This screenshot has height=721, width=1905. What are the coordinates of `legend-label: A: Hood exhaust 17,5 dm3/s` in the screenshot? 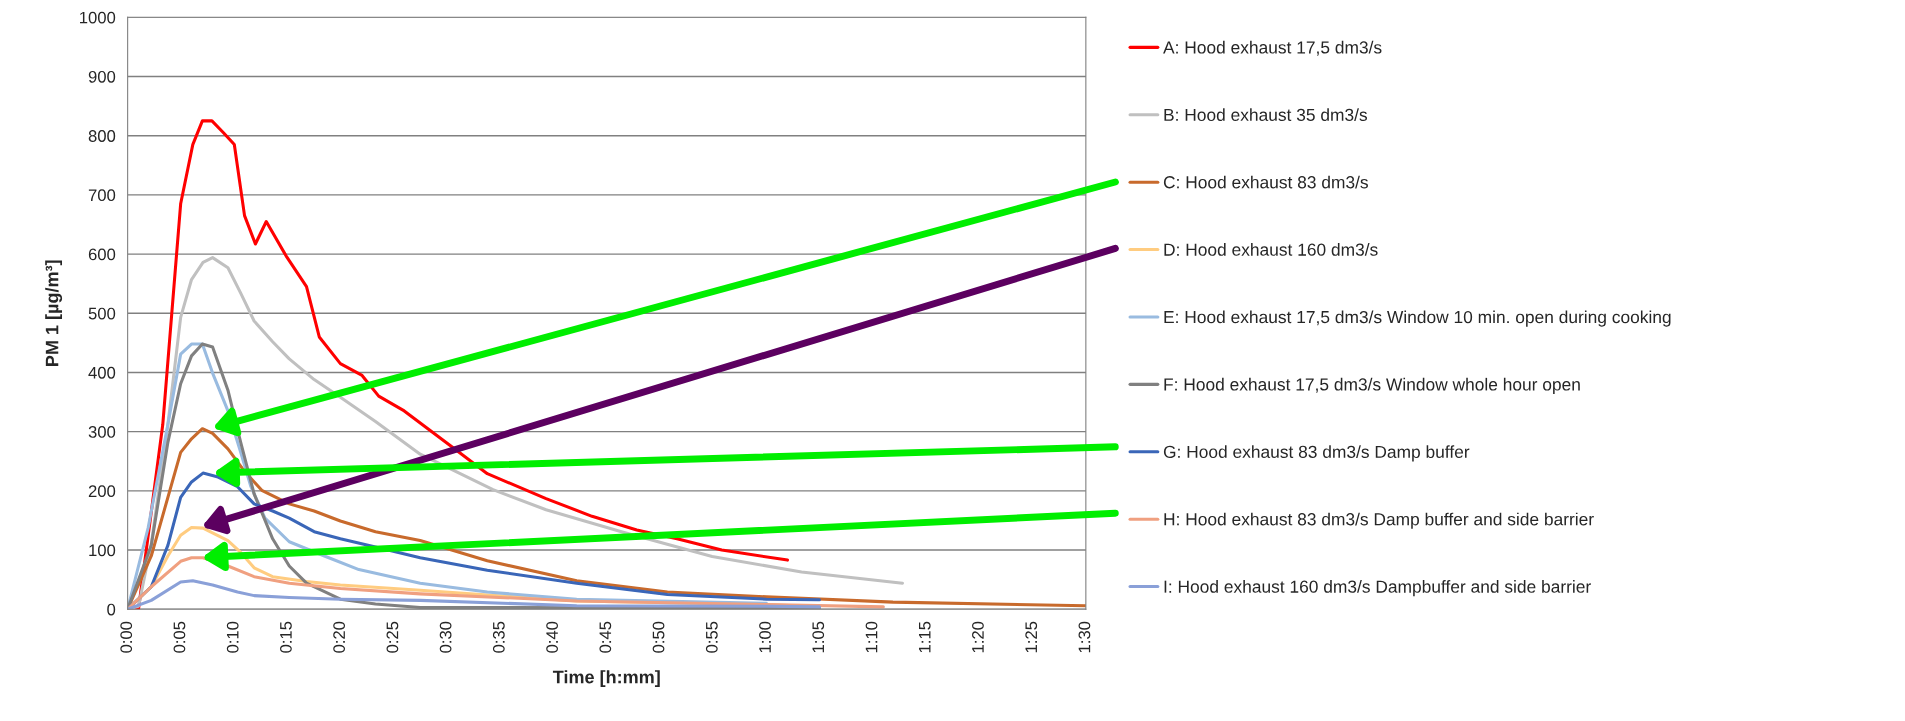 It's located at (1272, 48).